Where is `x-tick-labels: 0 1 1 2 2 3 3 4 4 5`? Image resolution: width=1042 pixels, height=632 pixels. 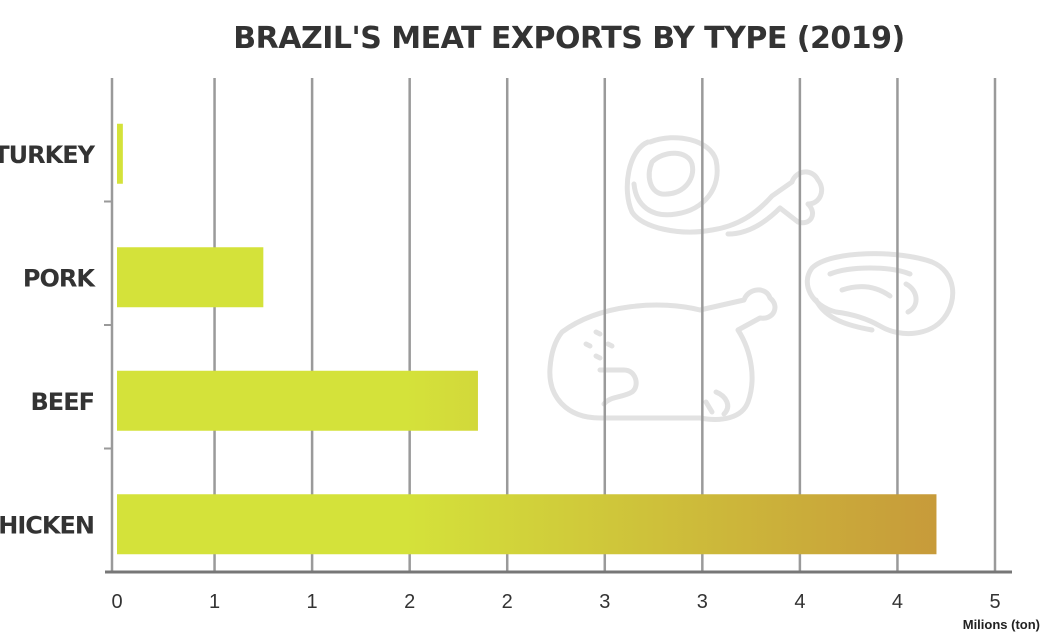 x-tick-labels: 0 1 1 2 2 3 3 4 4 5 is located at coordinates (555, 602).